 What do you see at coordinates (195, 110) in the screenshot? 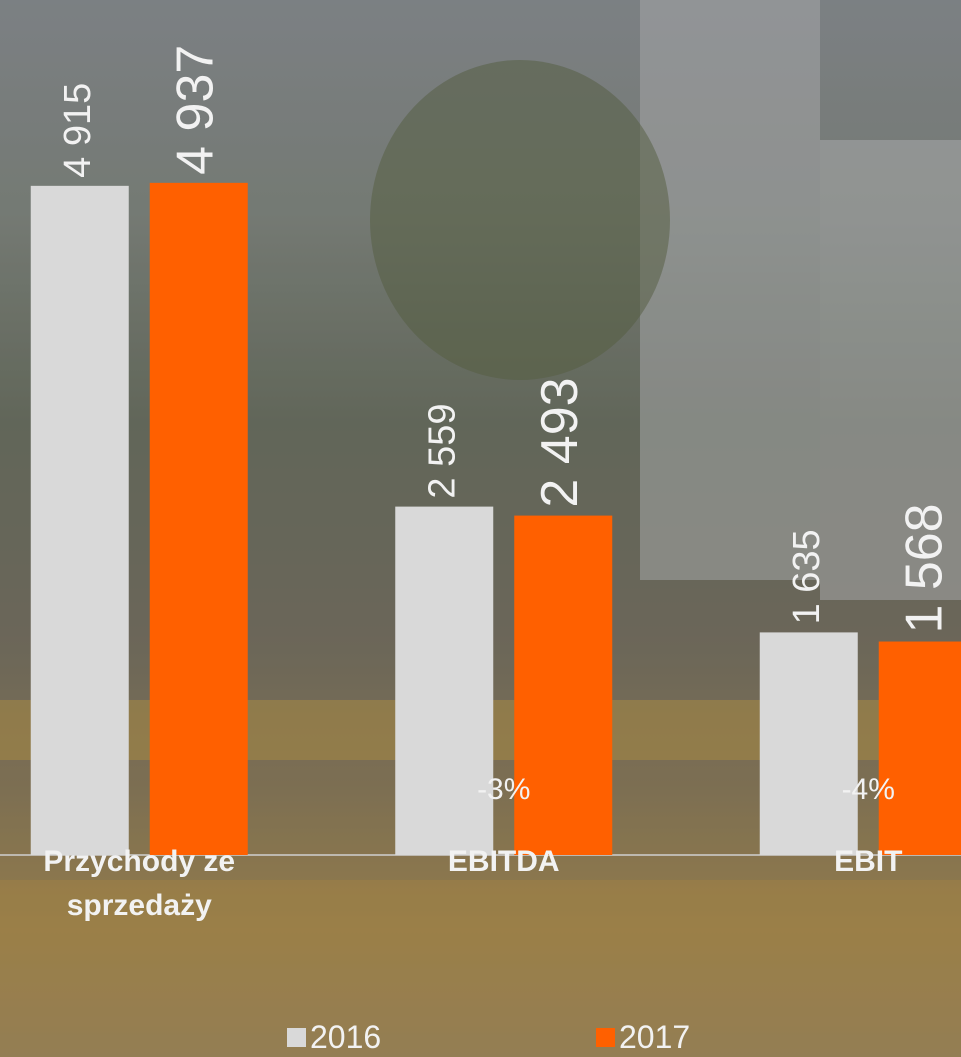
I see `value-label: 4 937` at bounding box center [195, 110].